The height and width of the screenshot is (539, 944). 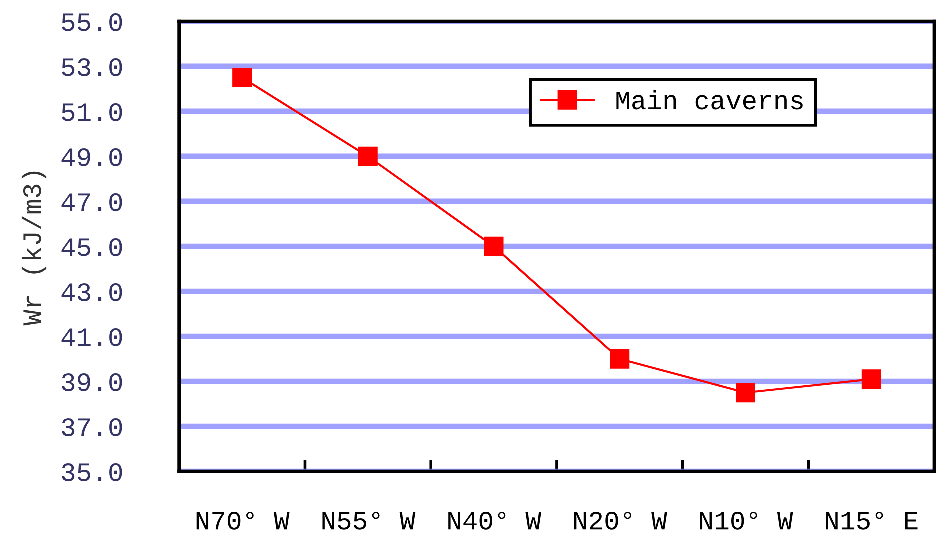 What do you see at coordinates (92, 337) in the screenshot?
I see `y-tick-label: 41.0` at bounding box center [92, 337].